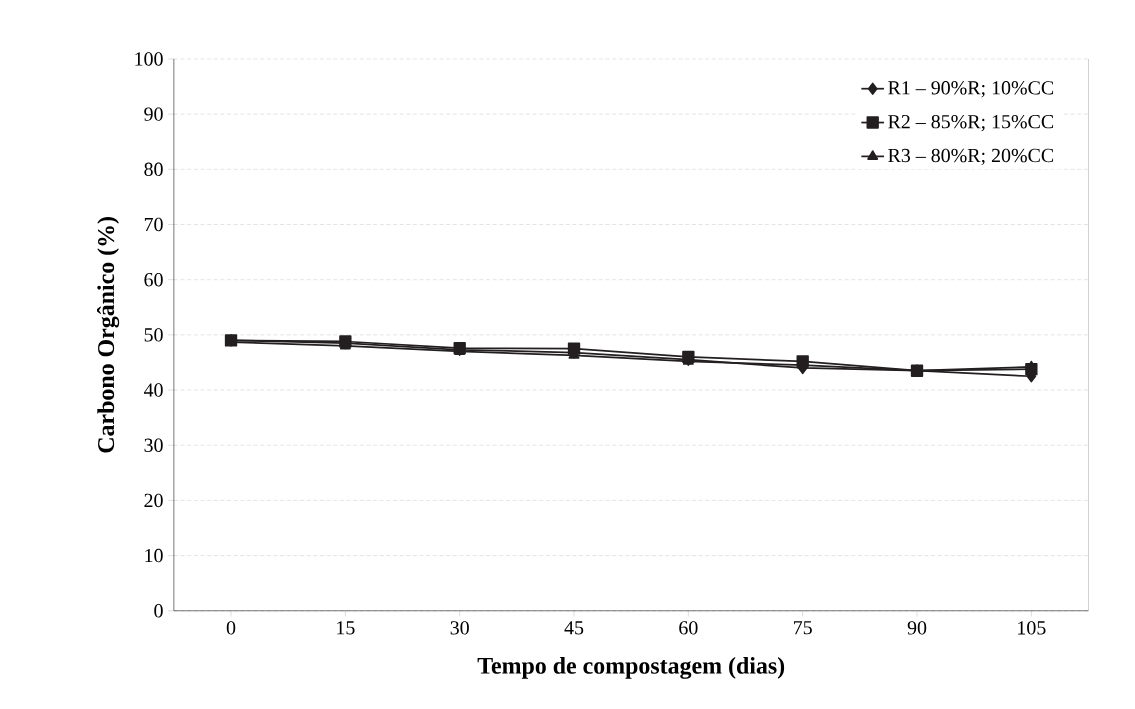 The height and width of the screenshot is (709, 1135). I want to click on x-tick-label: 90, so click(917, 628).